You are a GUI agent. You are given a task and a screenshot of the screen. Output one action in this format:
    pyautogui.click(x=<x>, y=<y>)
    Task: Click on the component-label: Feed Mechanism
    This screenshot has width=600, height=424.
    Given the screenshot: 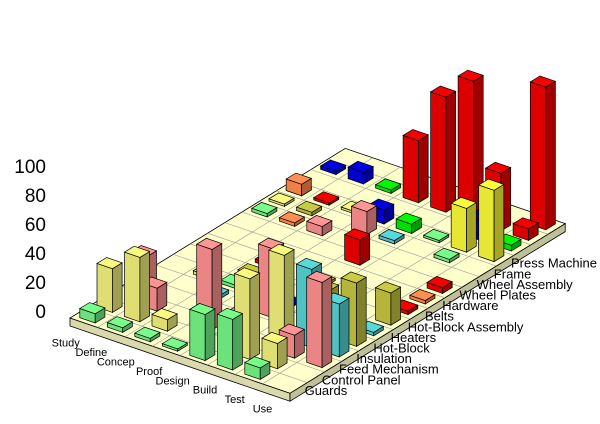 What is the action you would take?
    pyautogui.click(x=389, y=369)
    